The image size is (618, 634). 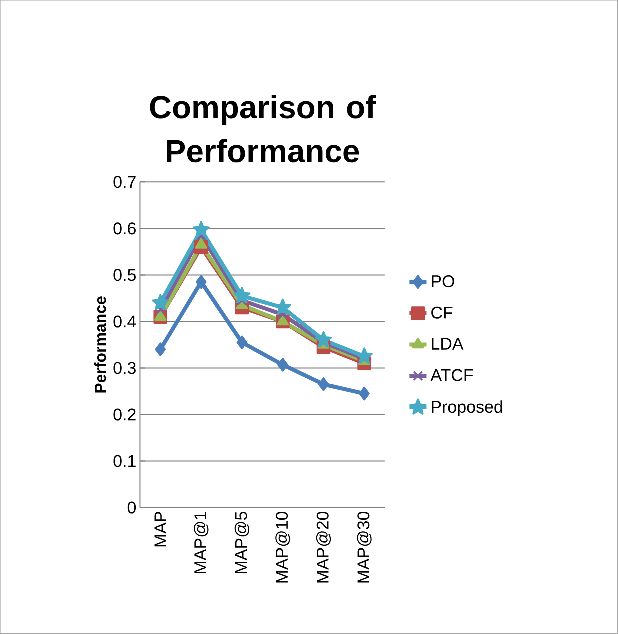 What do you see at coordinates (442, 312) in the screenshot?
I see `legend-label: CF` at bounding box center [442, 312].